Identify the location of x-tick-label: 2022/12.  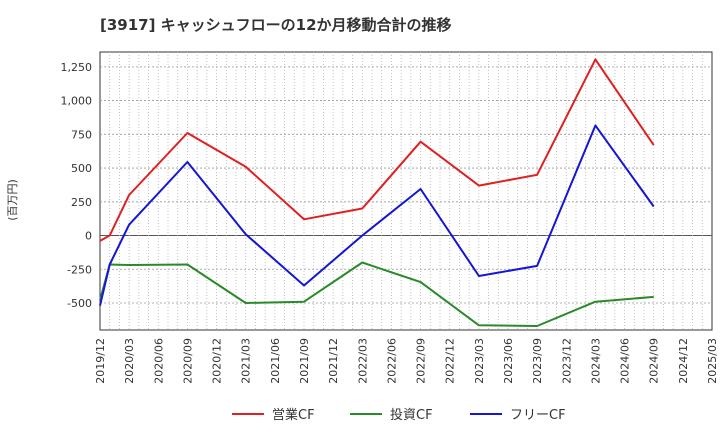
(450, 361).